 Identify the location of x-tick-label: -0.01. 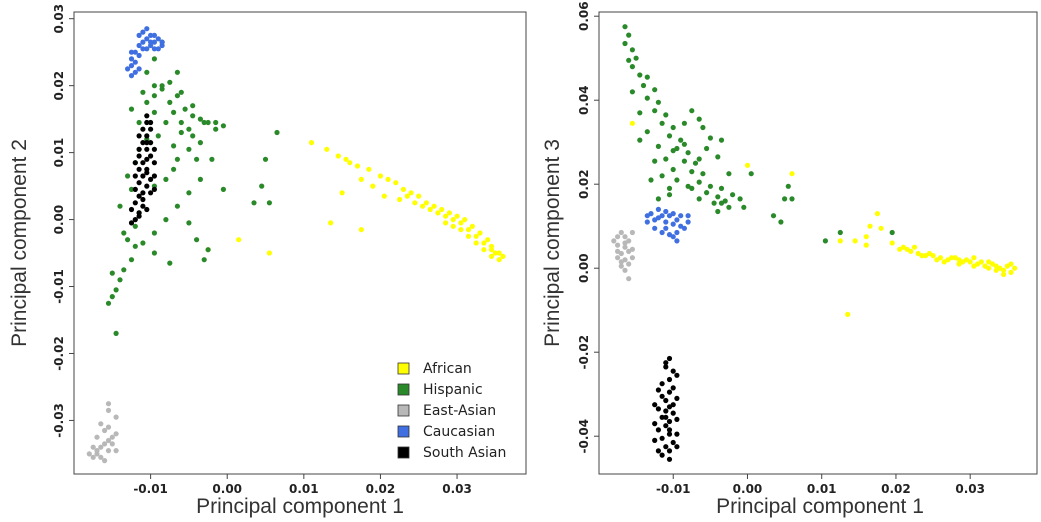
(150, 489).